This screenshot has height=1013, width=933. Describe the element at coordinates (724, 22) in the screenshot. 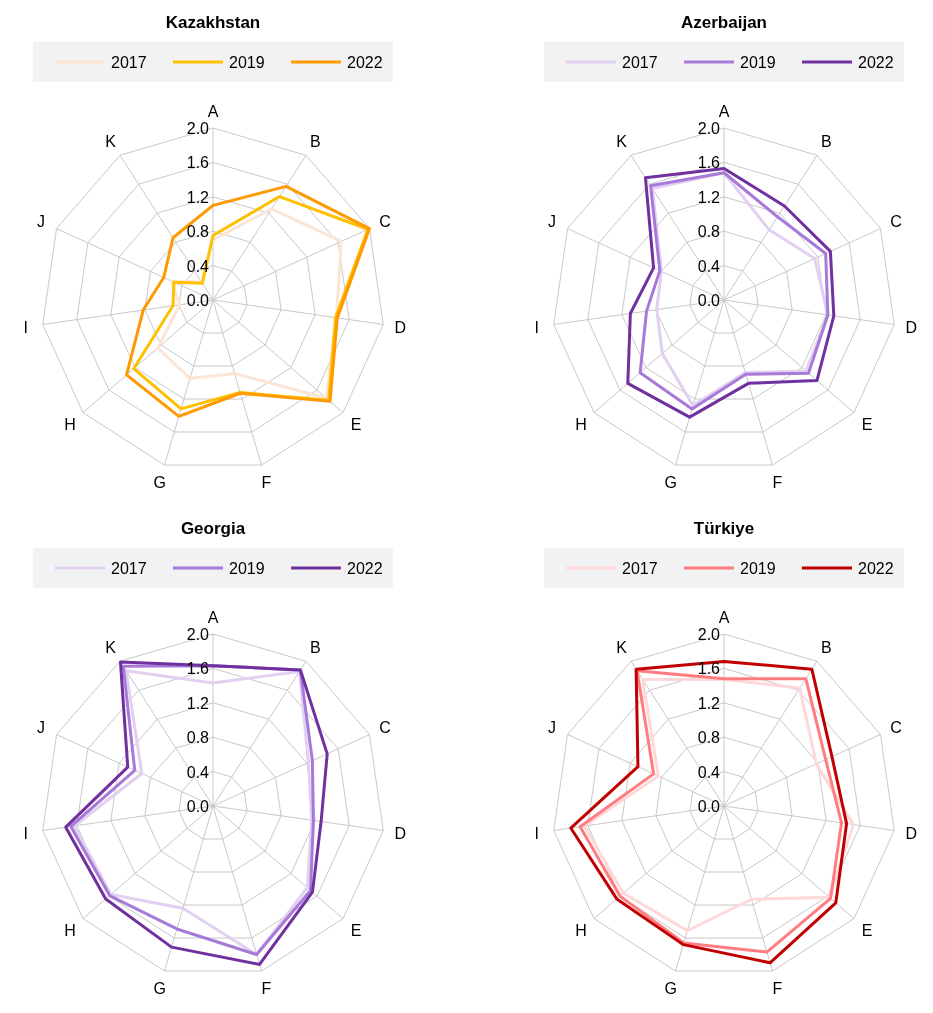

I see `chart-title: Azerbaijan` at that location.